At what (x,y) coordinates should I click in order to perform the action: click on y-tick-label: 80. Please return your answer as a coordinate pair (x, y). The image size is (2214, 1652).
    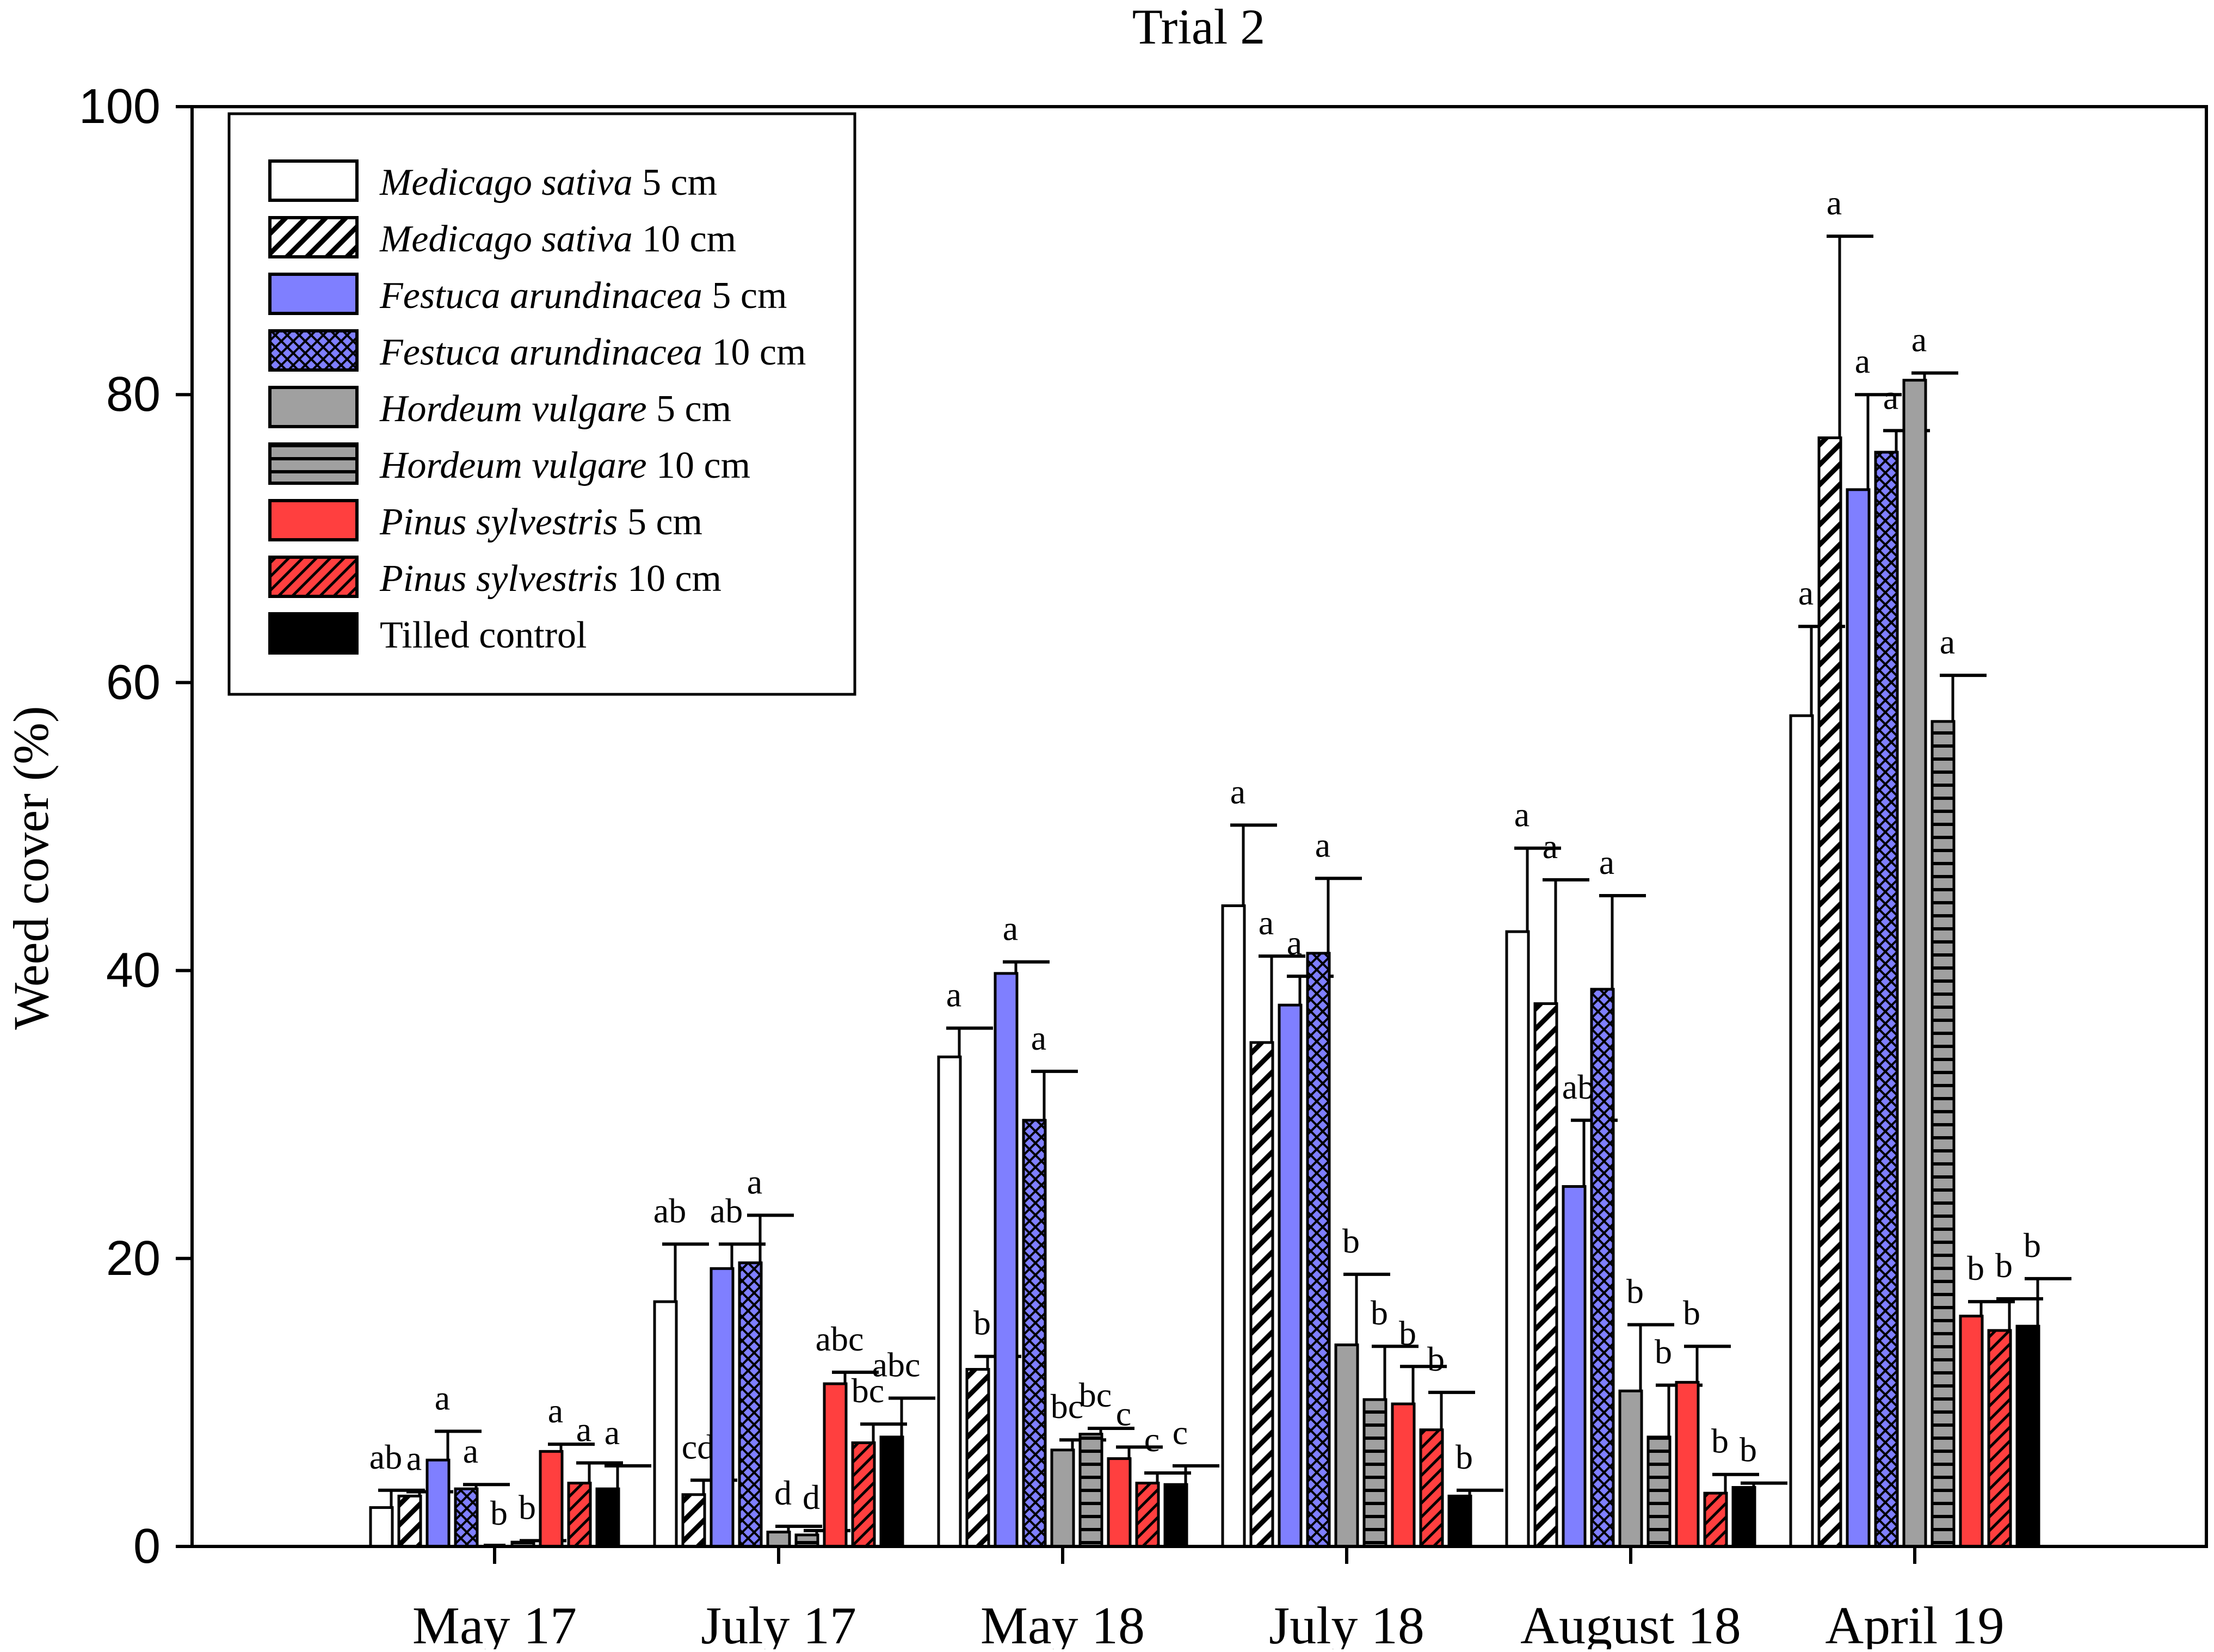
    Looking at the image, I should click on (133, 395).